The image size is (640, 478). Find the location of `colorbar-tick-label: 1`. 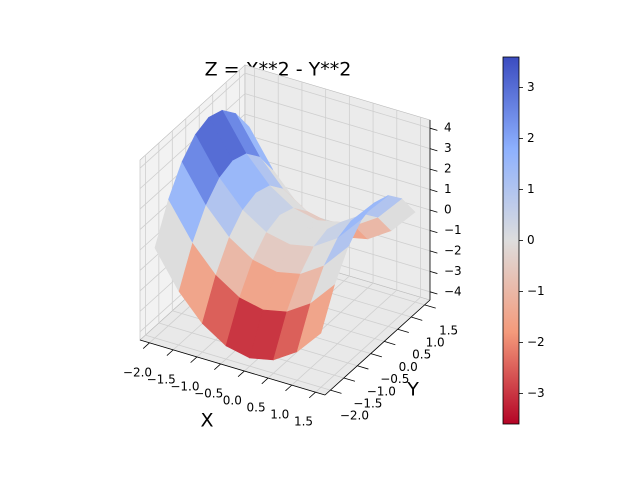

colorbar-tick-label: 1 is located at coordinates (531, 189).